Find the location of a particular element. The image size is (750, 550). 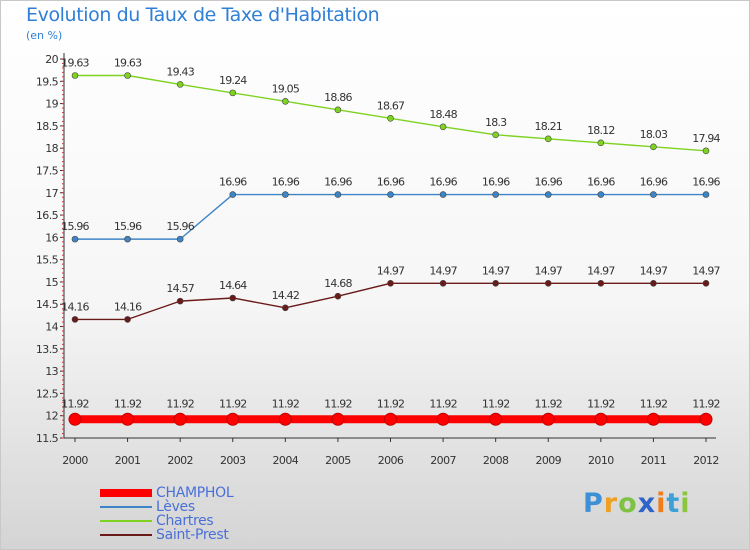

y-tick-label: 11.5 is located at coordinates (47, 438).